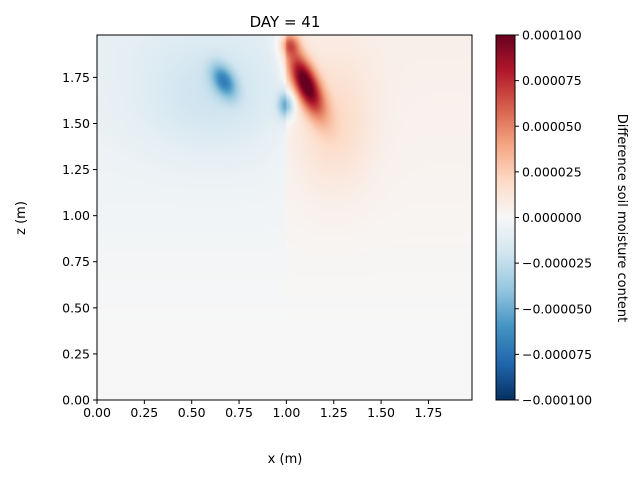  I want to click on colorbar-label: Difference soil moisture content, so click(621, 218).